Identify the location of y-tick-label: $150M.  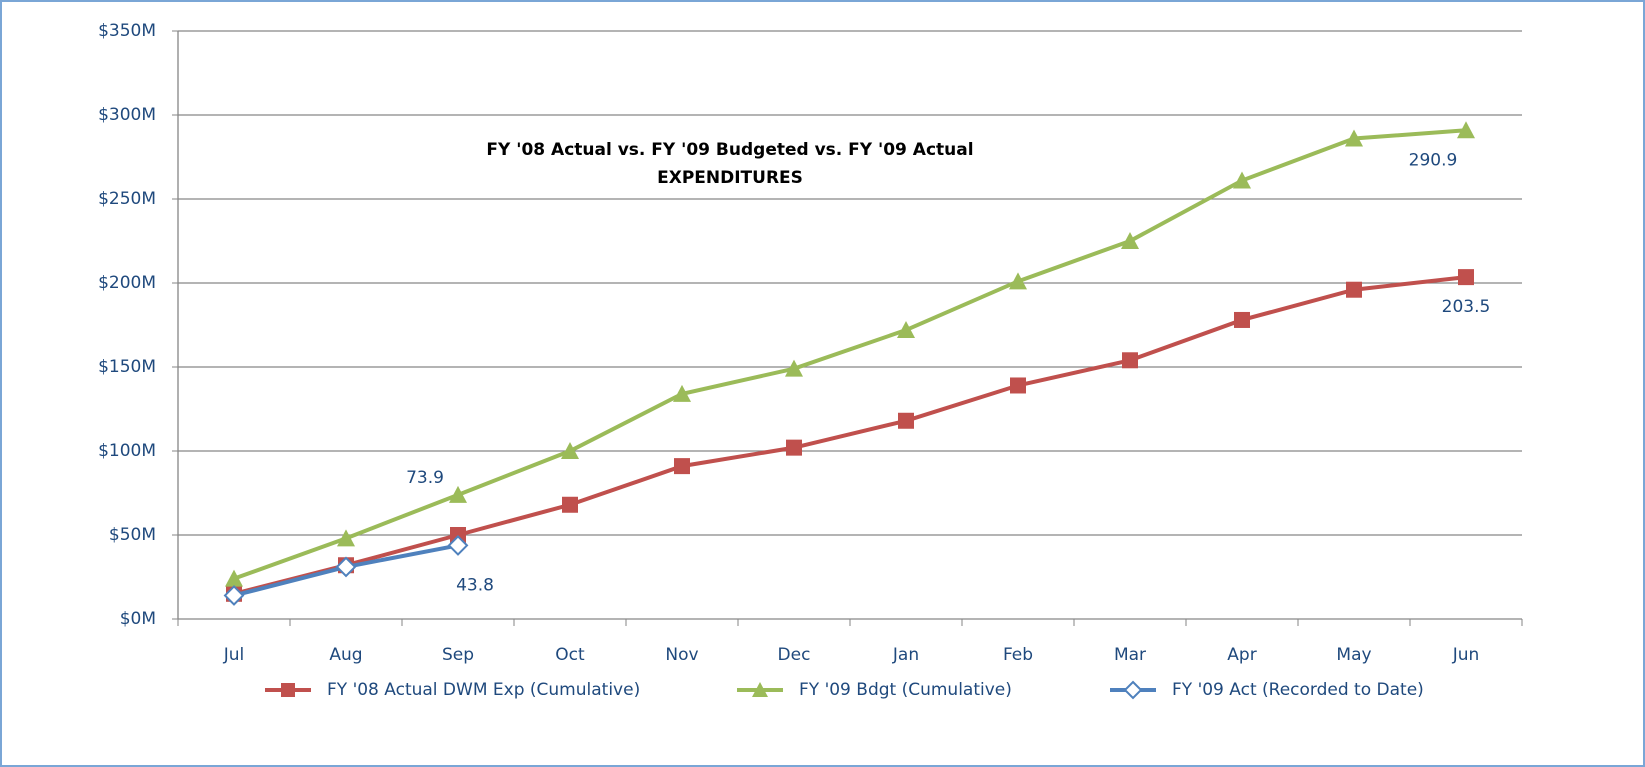
(127, 367).